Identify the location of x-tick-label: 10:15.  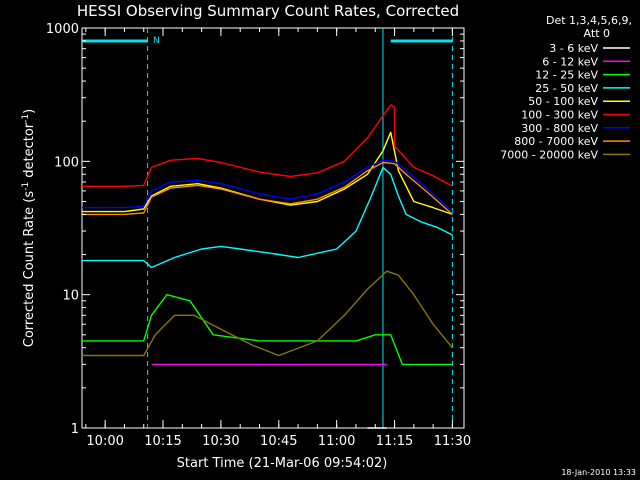
(162, 441).